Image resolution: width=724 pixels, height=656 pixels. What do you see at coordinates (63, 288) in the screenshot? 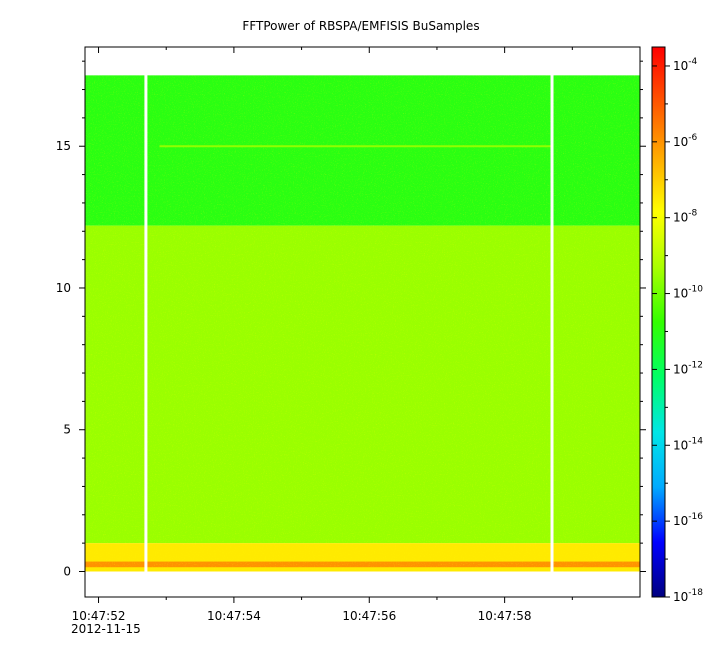
I see `y-tick-label: 10` at bounding box center [63, 288].